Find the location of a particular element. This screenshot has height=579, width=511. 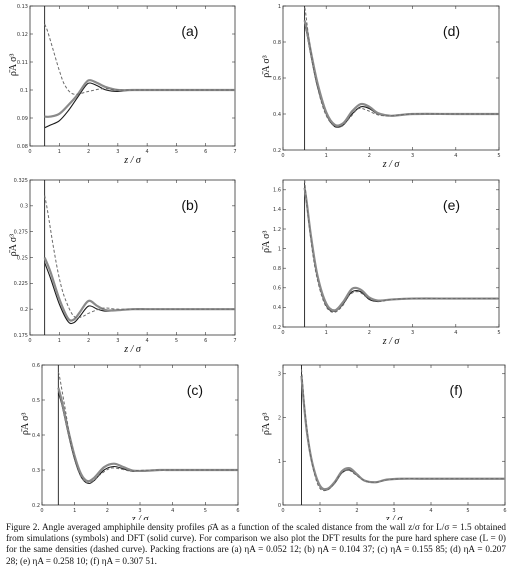

panel-label: (c) is located at coordinates (195, 390).